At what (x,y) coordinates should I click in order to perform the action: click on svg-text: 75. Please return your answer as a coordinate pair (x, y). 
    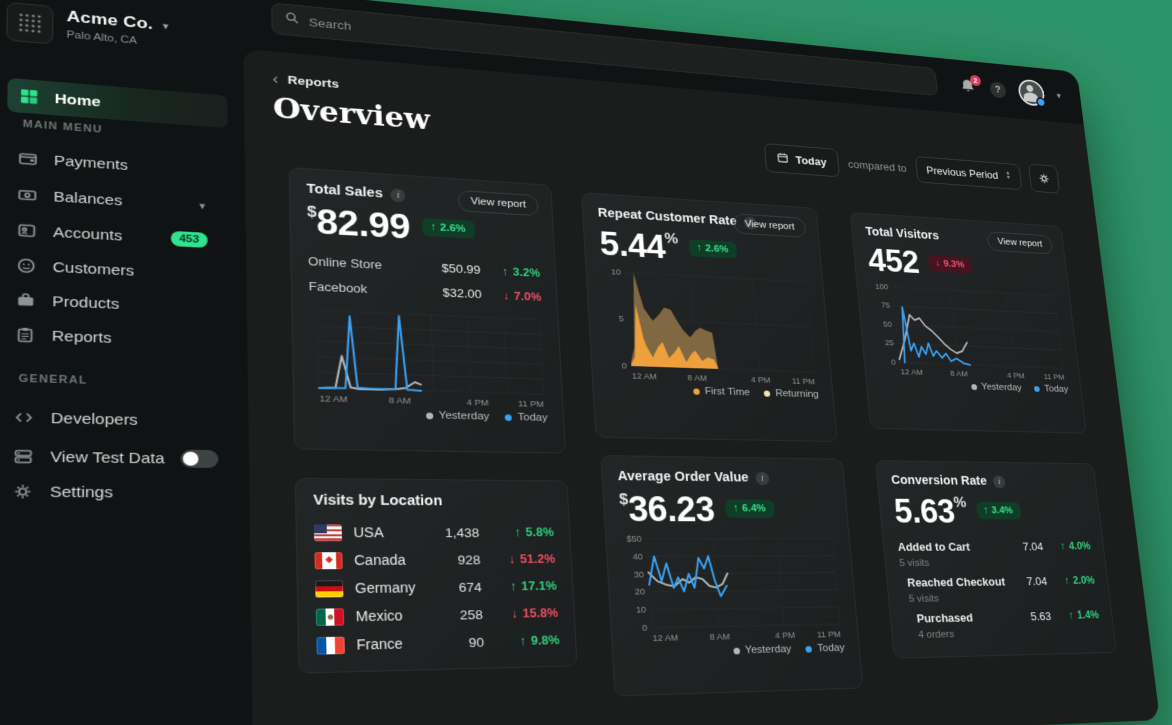
    Looking at the image, I should click on (886, 305).